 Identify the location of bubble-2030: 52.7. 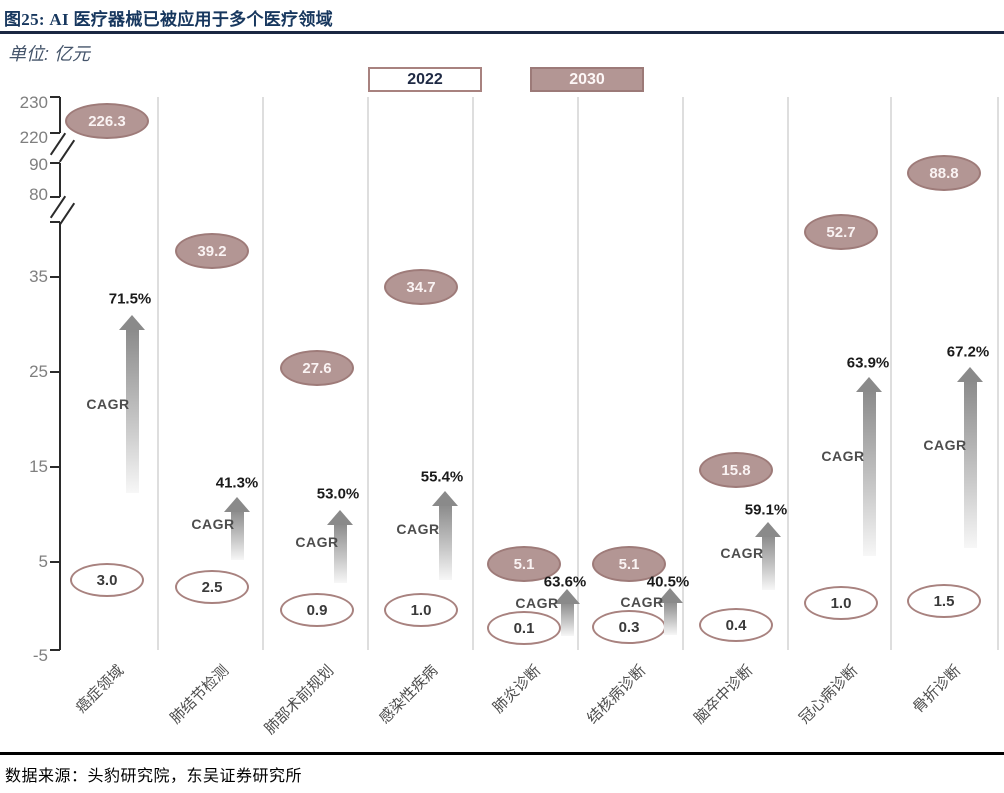
(841, 232).